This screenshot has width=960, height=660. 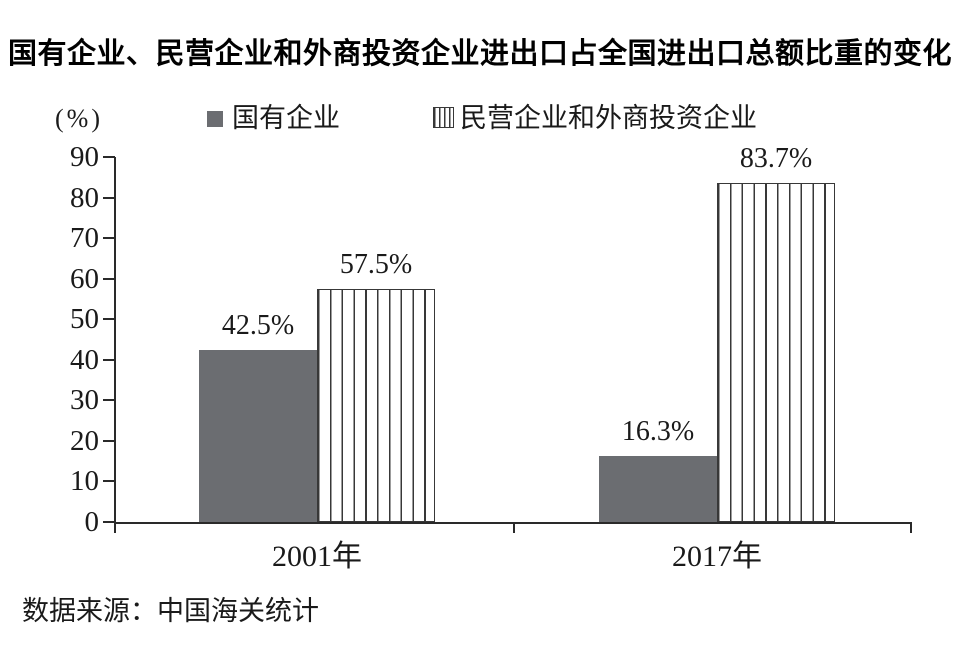 I want to click on y-axis-tick-label: 70, so click(x=84, y=238).